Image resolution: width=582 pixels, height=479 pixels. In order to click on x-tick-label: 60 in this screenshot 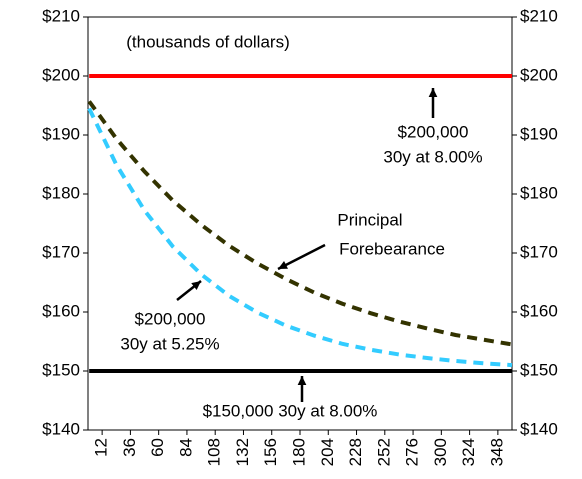, I will do `click(157, 447)`.